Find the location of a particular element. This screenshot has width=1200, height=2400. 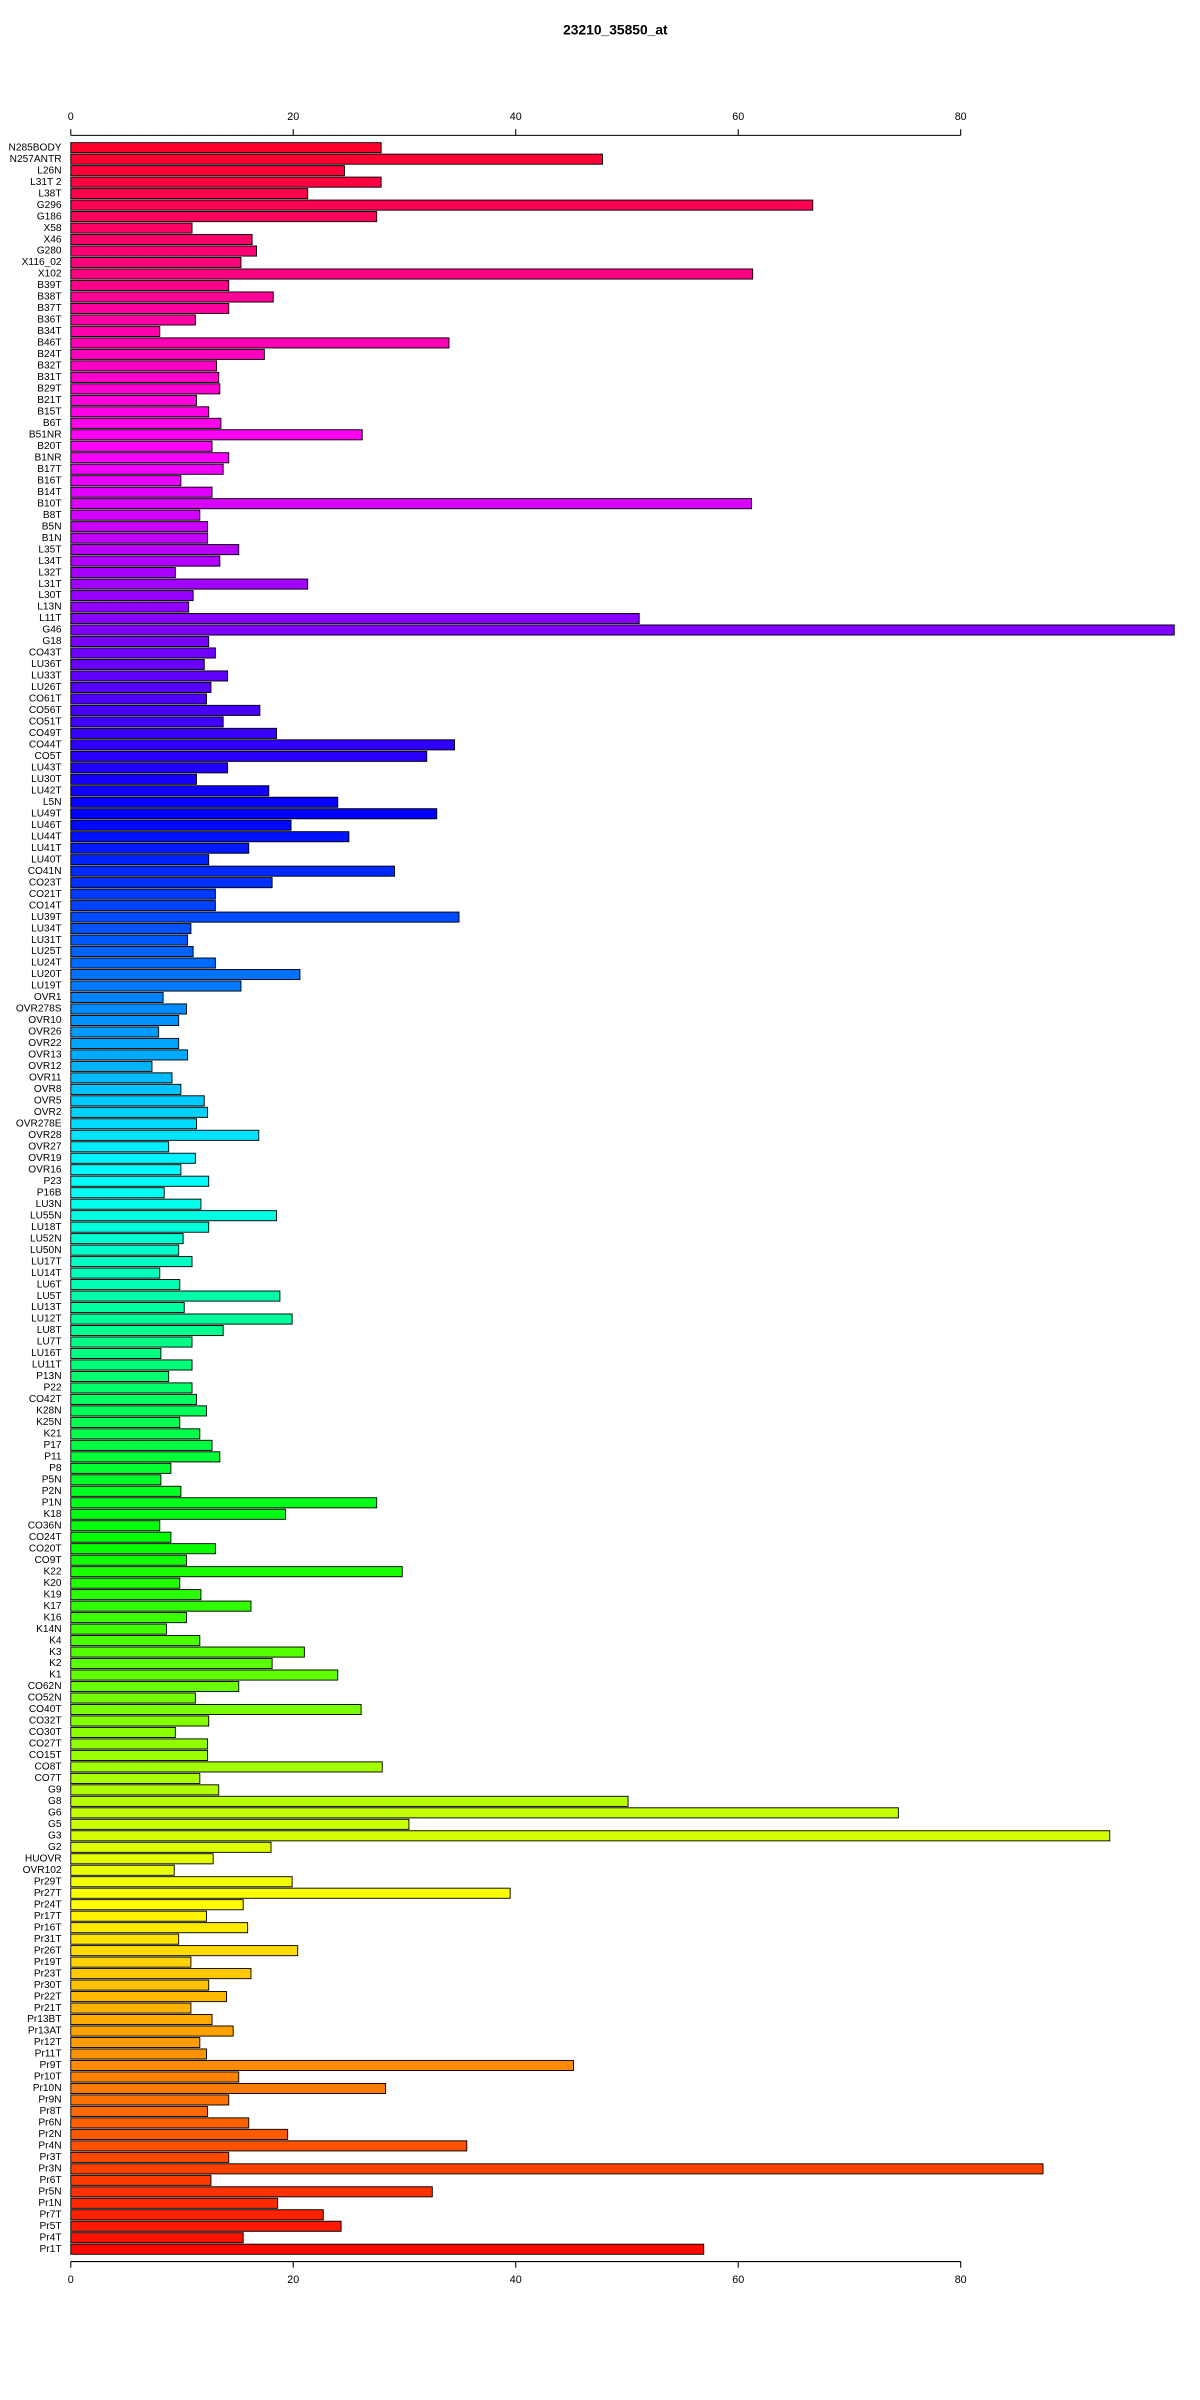

x-tick-label: 80 is located at coordinates (961, 2280).